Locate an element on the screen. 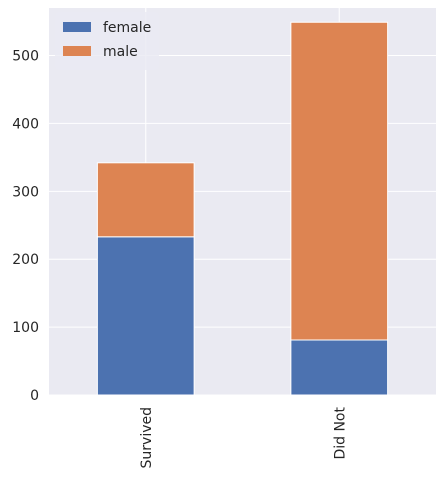 This screenshot has width=446, height=482. x-axis-tick-labels: Survived Did Not is located at coordinates (244, 438).